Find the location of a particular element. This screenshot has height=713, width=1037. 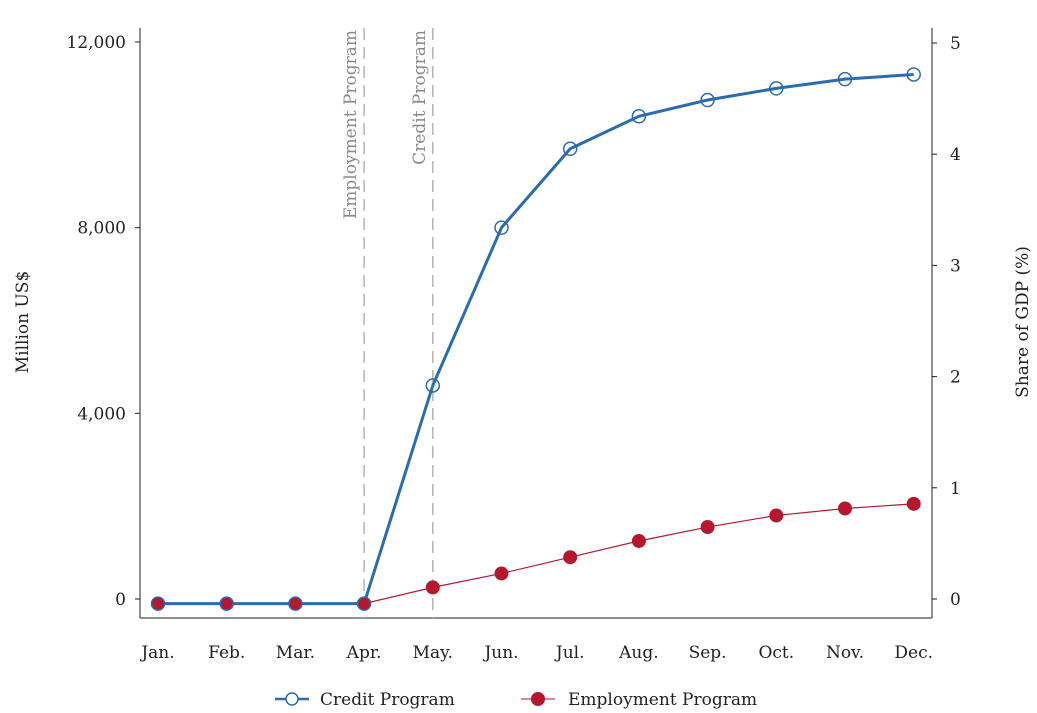

left-axis-ticks: 0 4,000 8,000 12,000 is located at coordinates (103, 321).